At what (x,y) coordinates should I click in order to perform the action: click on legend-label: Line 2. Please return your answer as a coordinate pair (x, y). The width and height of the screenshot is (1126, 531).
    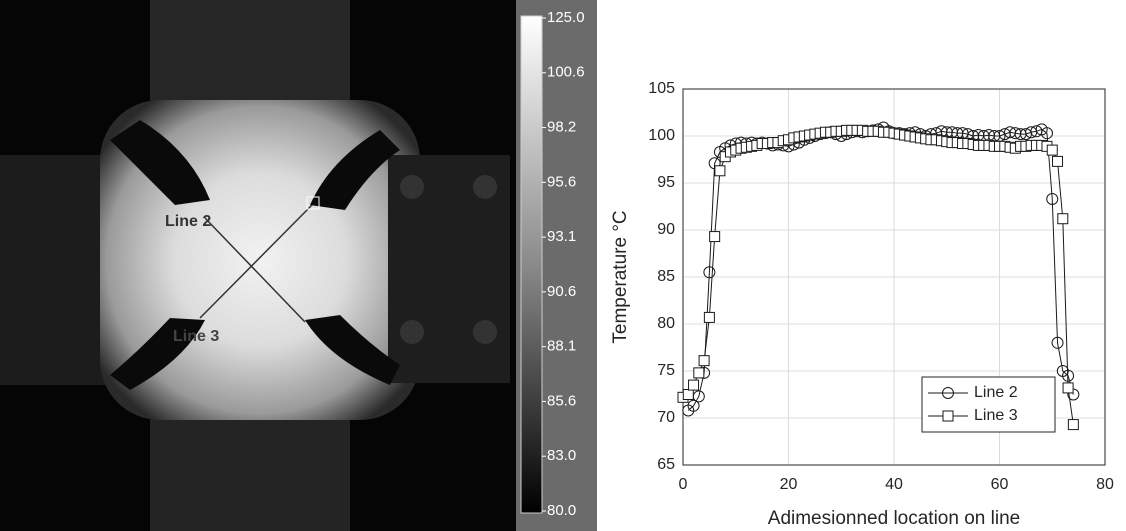
    Looking at the image, I should click on (996, 392).